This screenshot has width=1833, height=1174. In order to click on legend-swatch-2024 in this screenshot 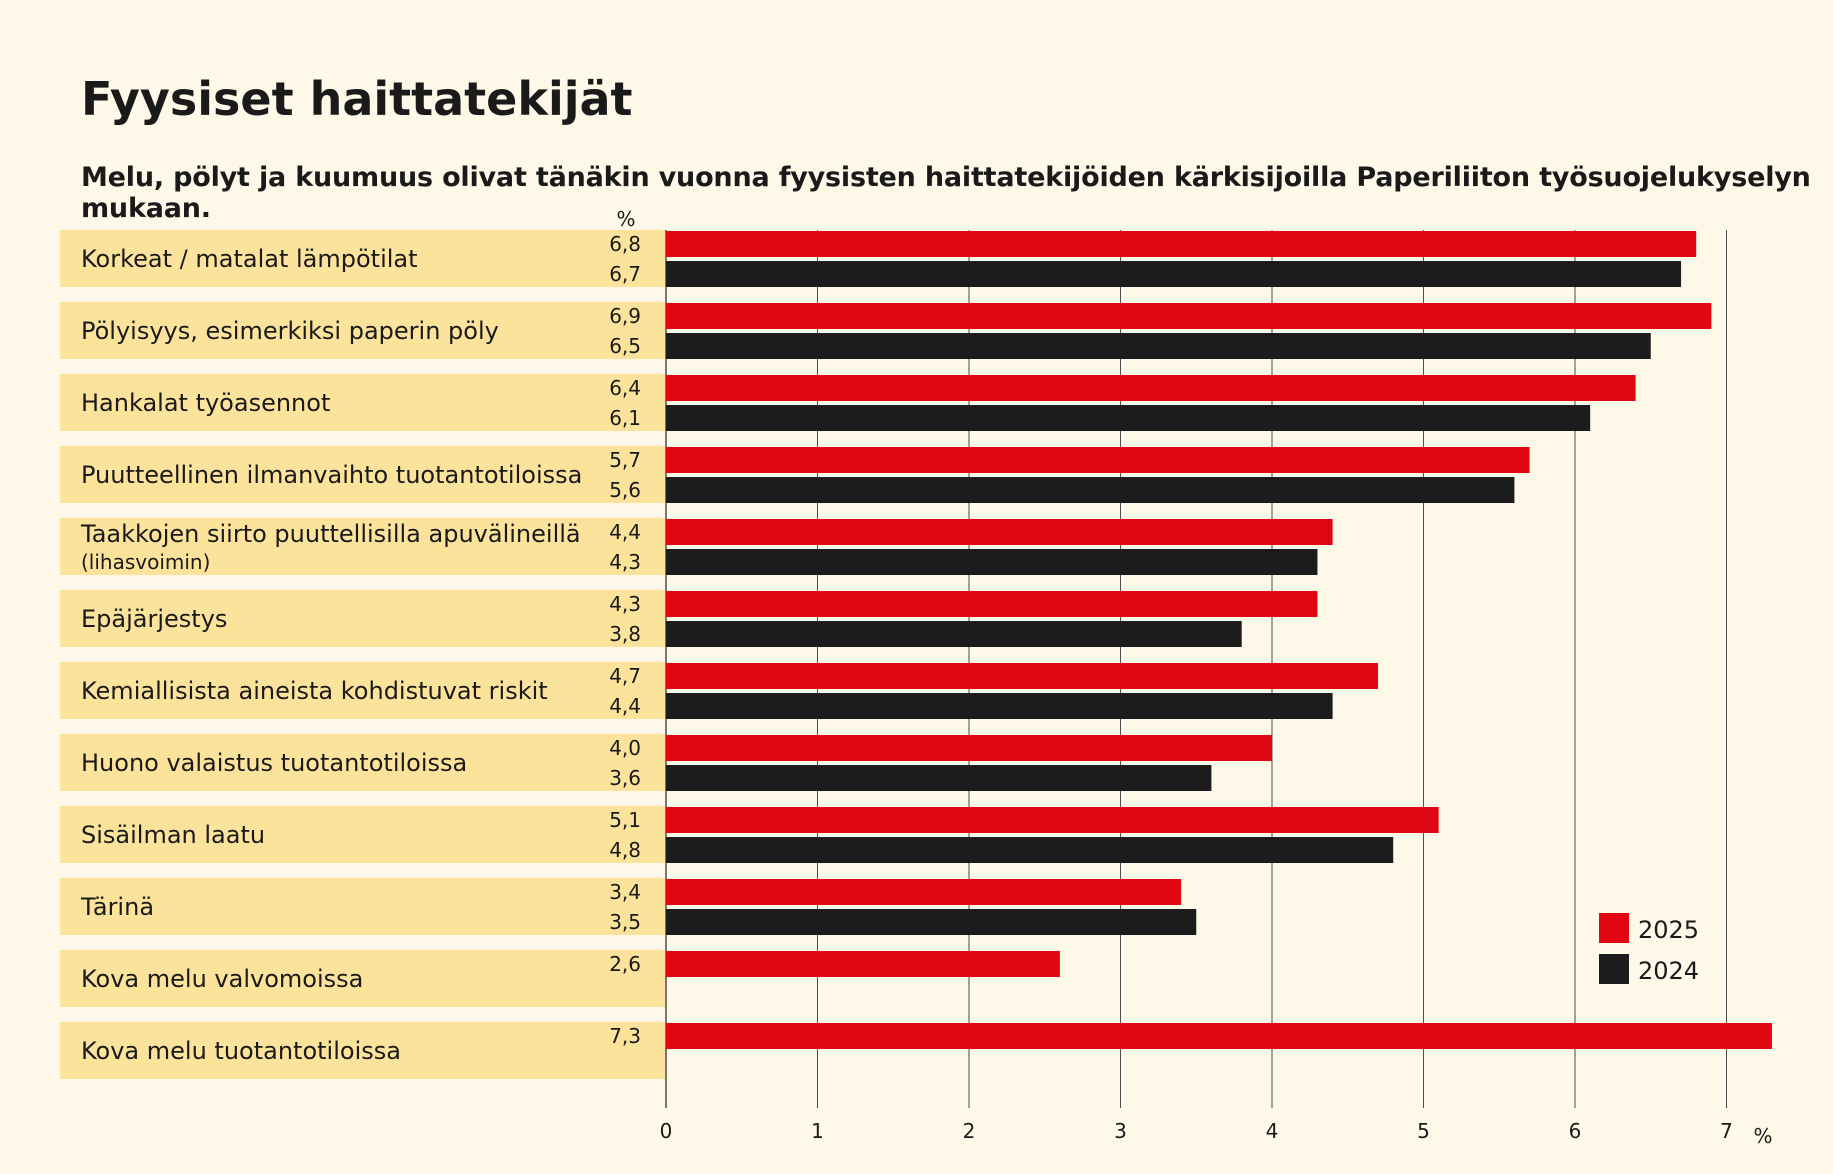, I will do `click(1614, 969)`.